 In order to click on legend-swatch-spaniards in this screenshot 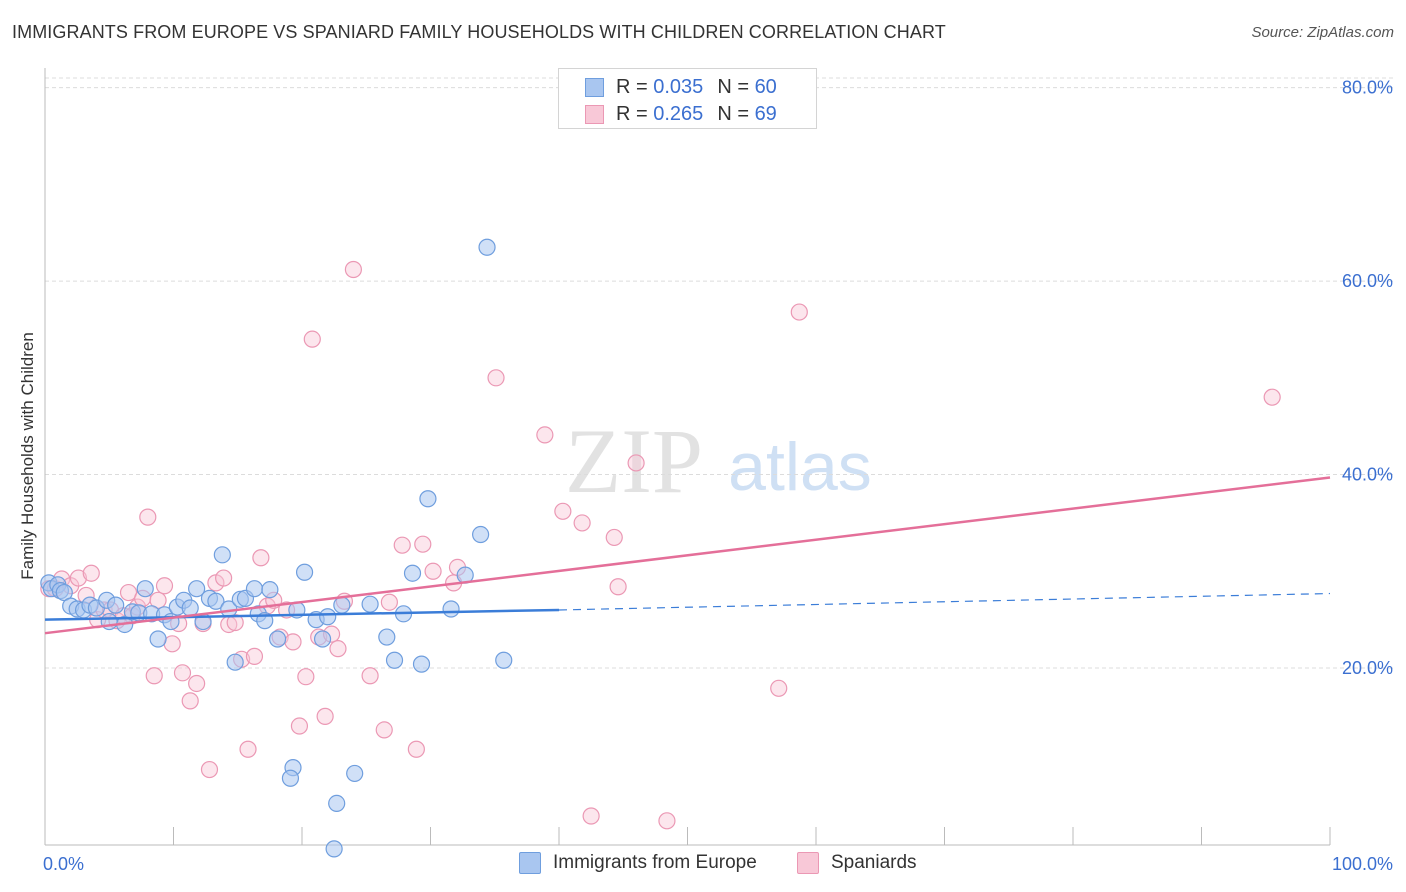, I will do `click(594, 114)`.